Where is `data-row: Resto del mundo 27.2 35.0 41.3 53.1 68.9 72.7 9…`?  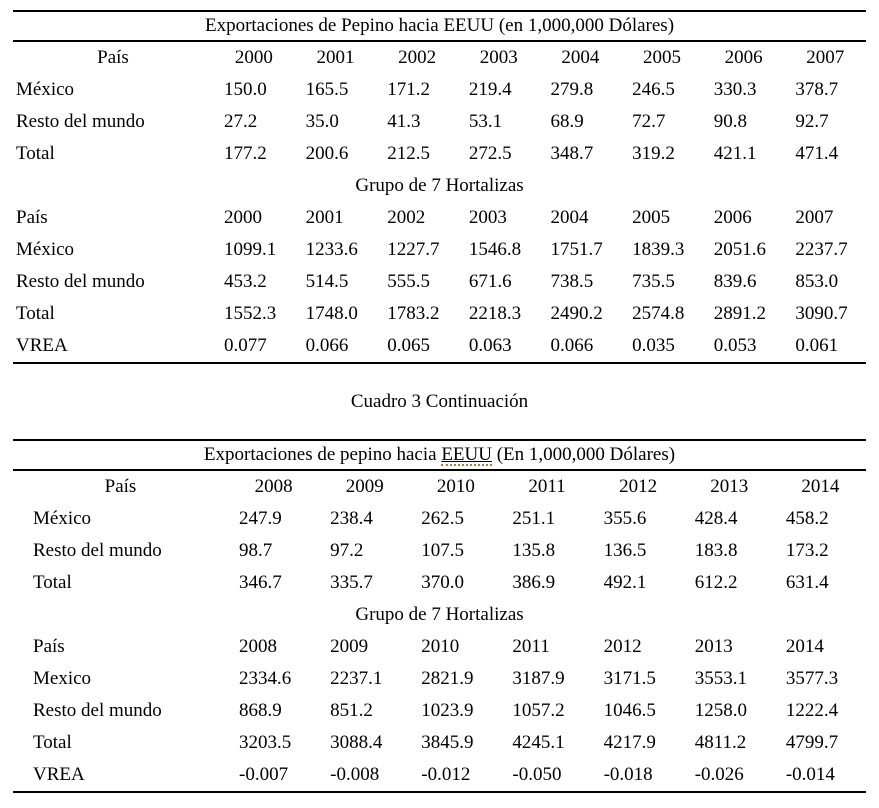
data-row: Resto del mundo 27.2 35.0 41.3 53.1 68.9 72.7 9… is located at coordinates (439, 122).